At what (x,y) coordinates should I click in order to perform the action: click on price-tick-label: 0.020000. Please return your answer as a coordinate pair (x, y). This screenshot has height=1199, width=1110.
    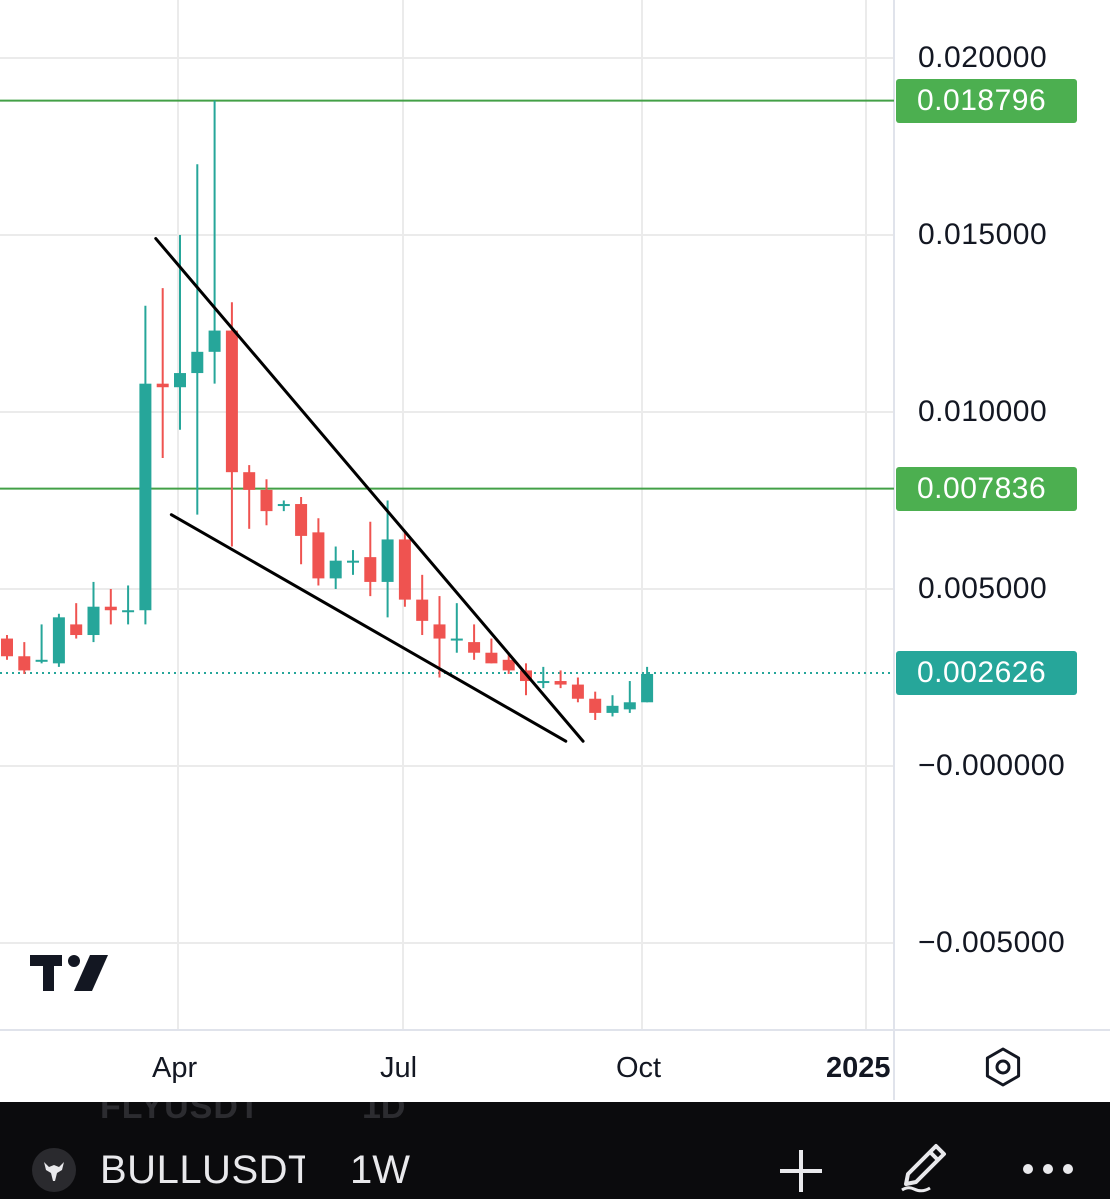
    Looking at the image, I should click on (983, 57).